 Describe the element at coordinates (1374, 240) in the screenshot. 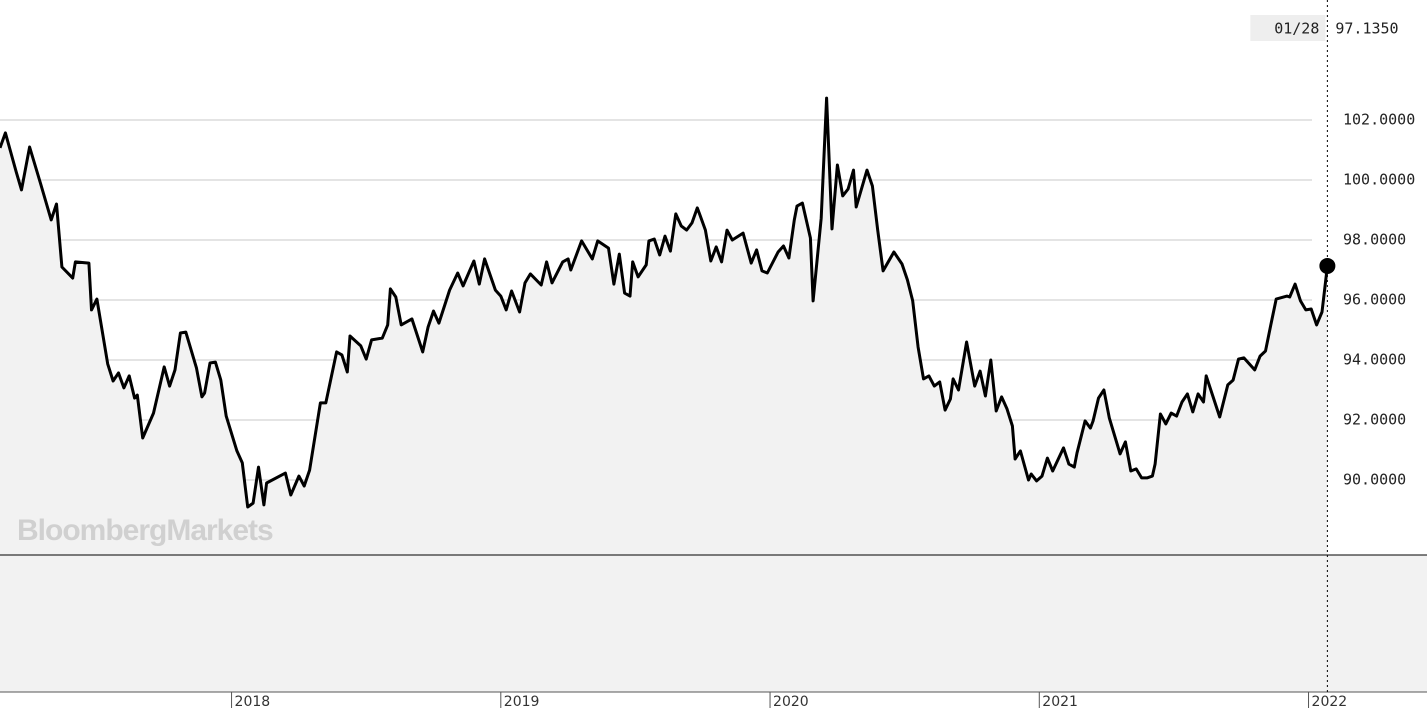

I see `y-tick-label: 98.0000` at that location.